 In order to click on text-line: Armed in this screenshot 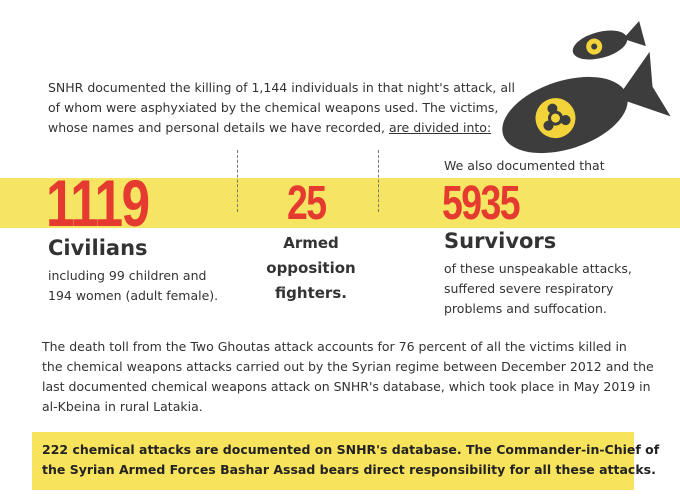, I will do `click(311, 243)`.